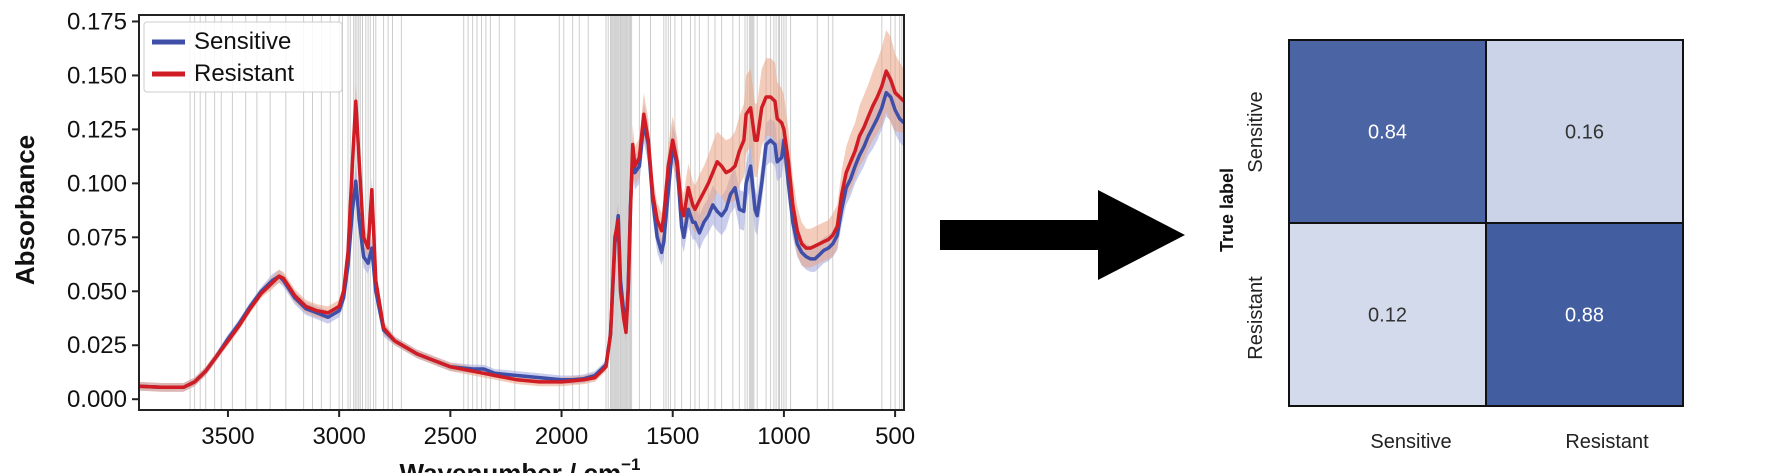  What do you see at coordinates (561, 436) in the screenshot?
I see `x-tick-label: 2000` at bounding box center [561, 436].